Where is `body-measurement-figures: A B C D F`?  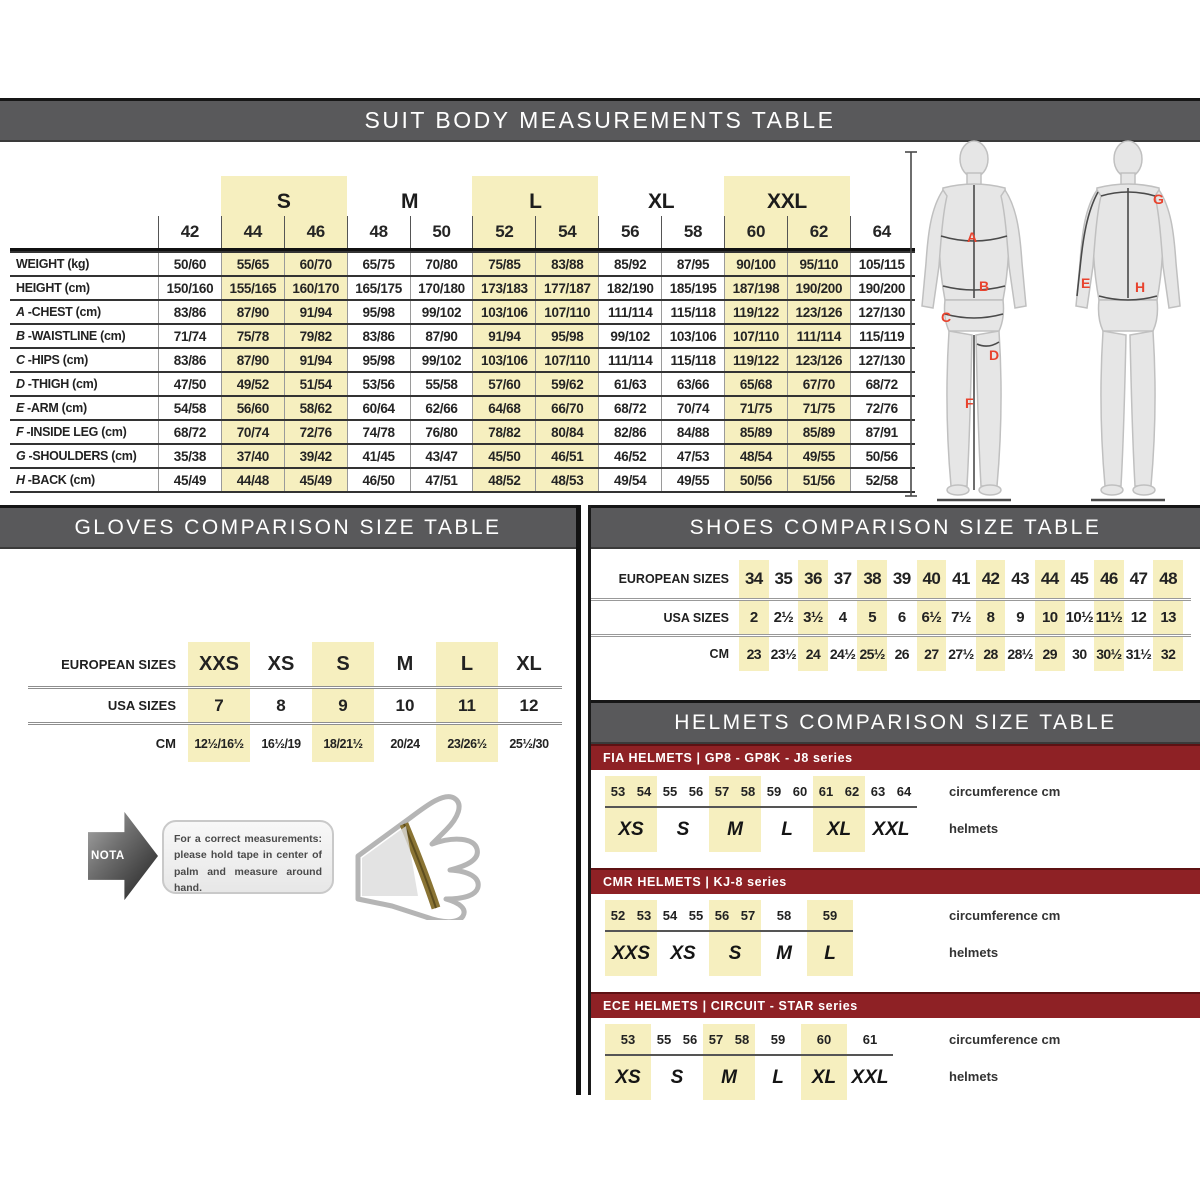
body-measurement-figures: A B C D F is located at coordinates (1046, 321).